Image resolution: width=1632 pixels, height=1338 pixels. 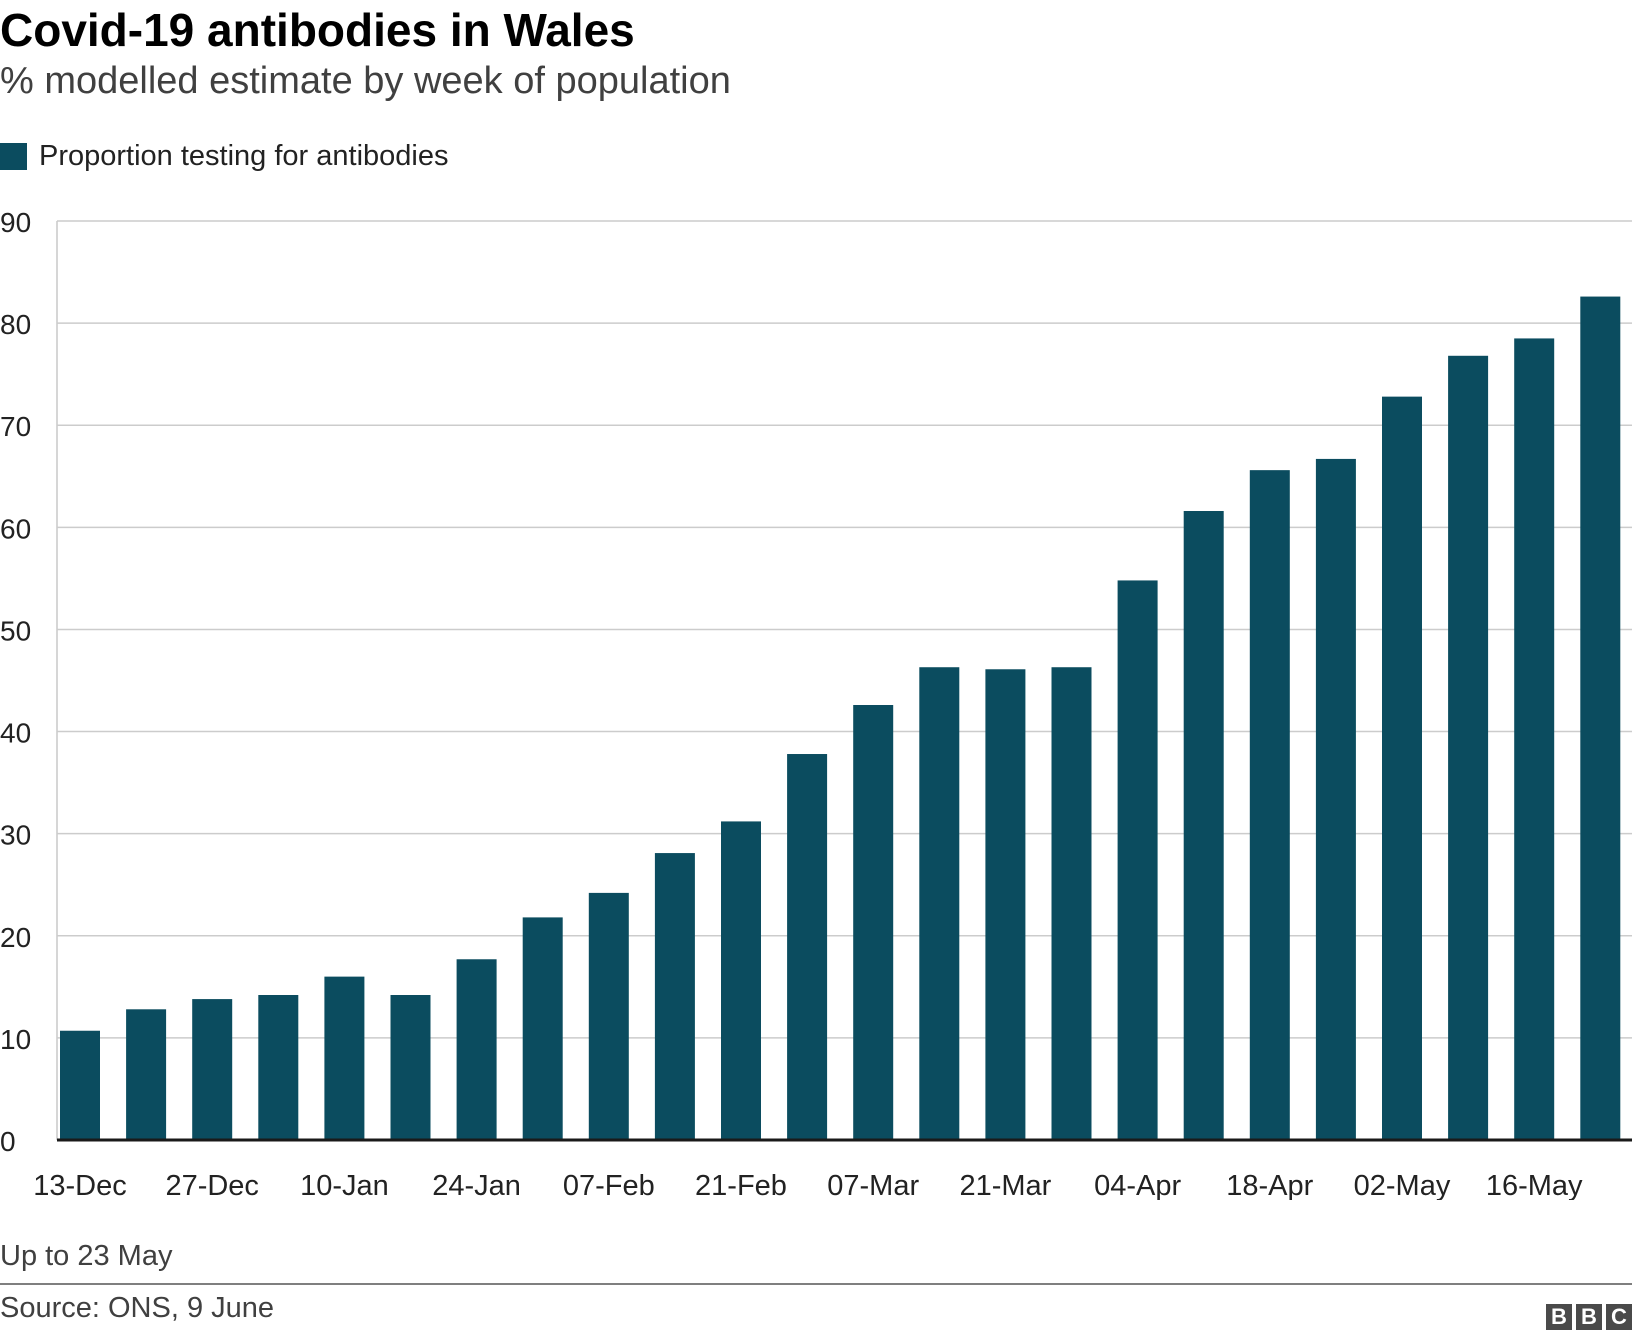 I want to click on y-tick-label: 10, so click(x=15, y=1039).